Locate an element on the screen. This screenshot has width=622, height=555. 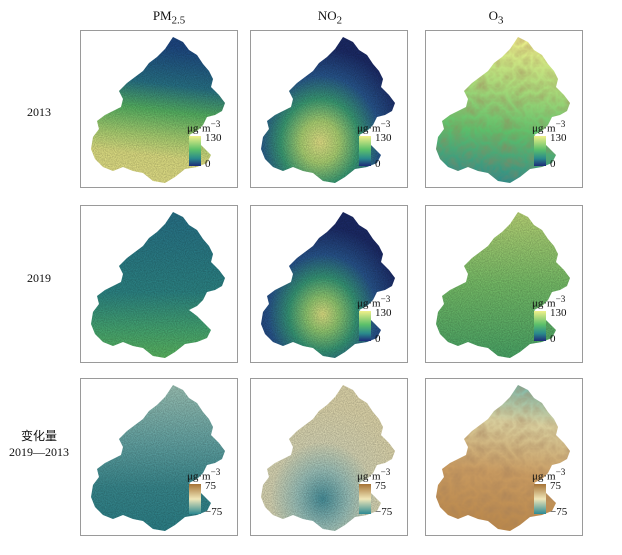
map-pm25-2019 is located at coordinates (158, 285).